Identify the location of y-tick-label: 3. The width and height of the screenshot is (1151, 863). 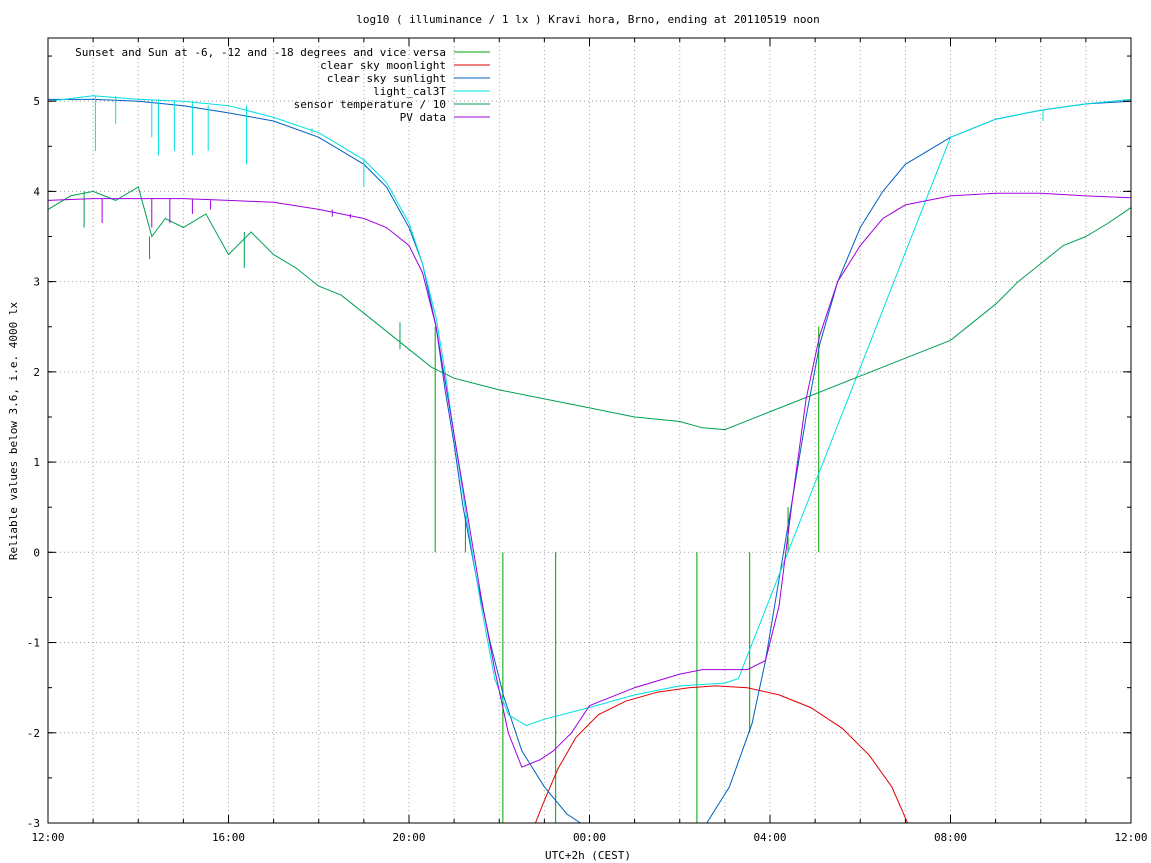
(36, 282).